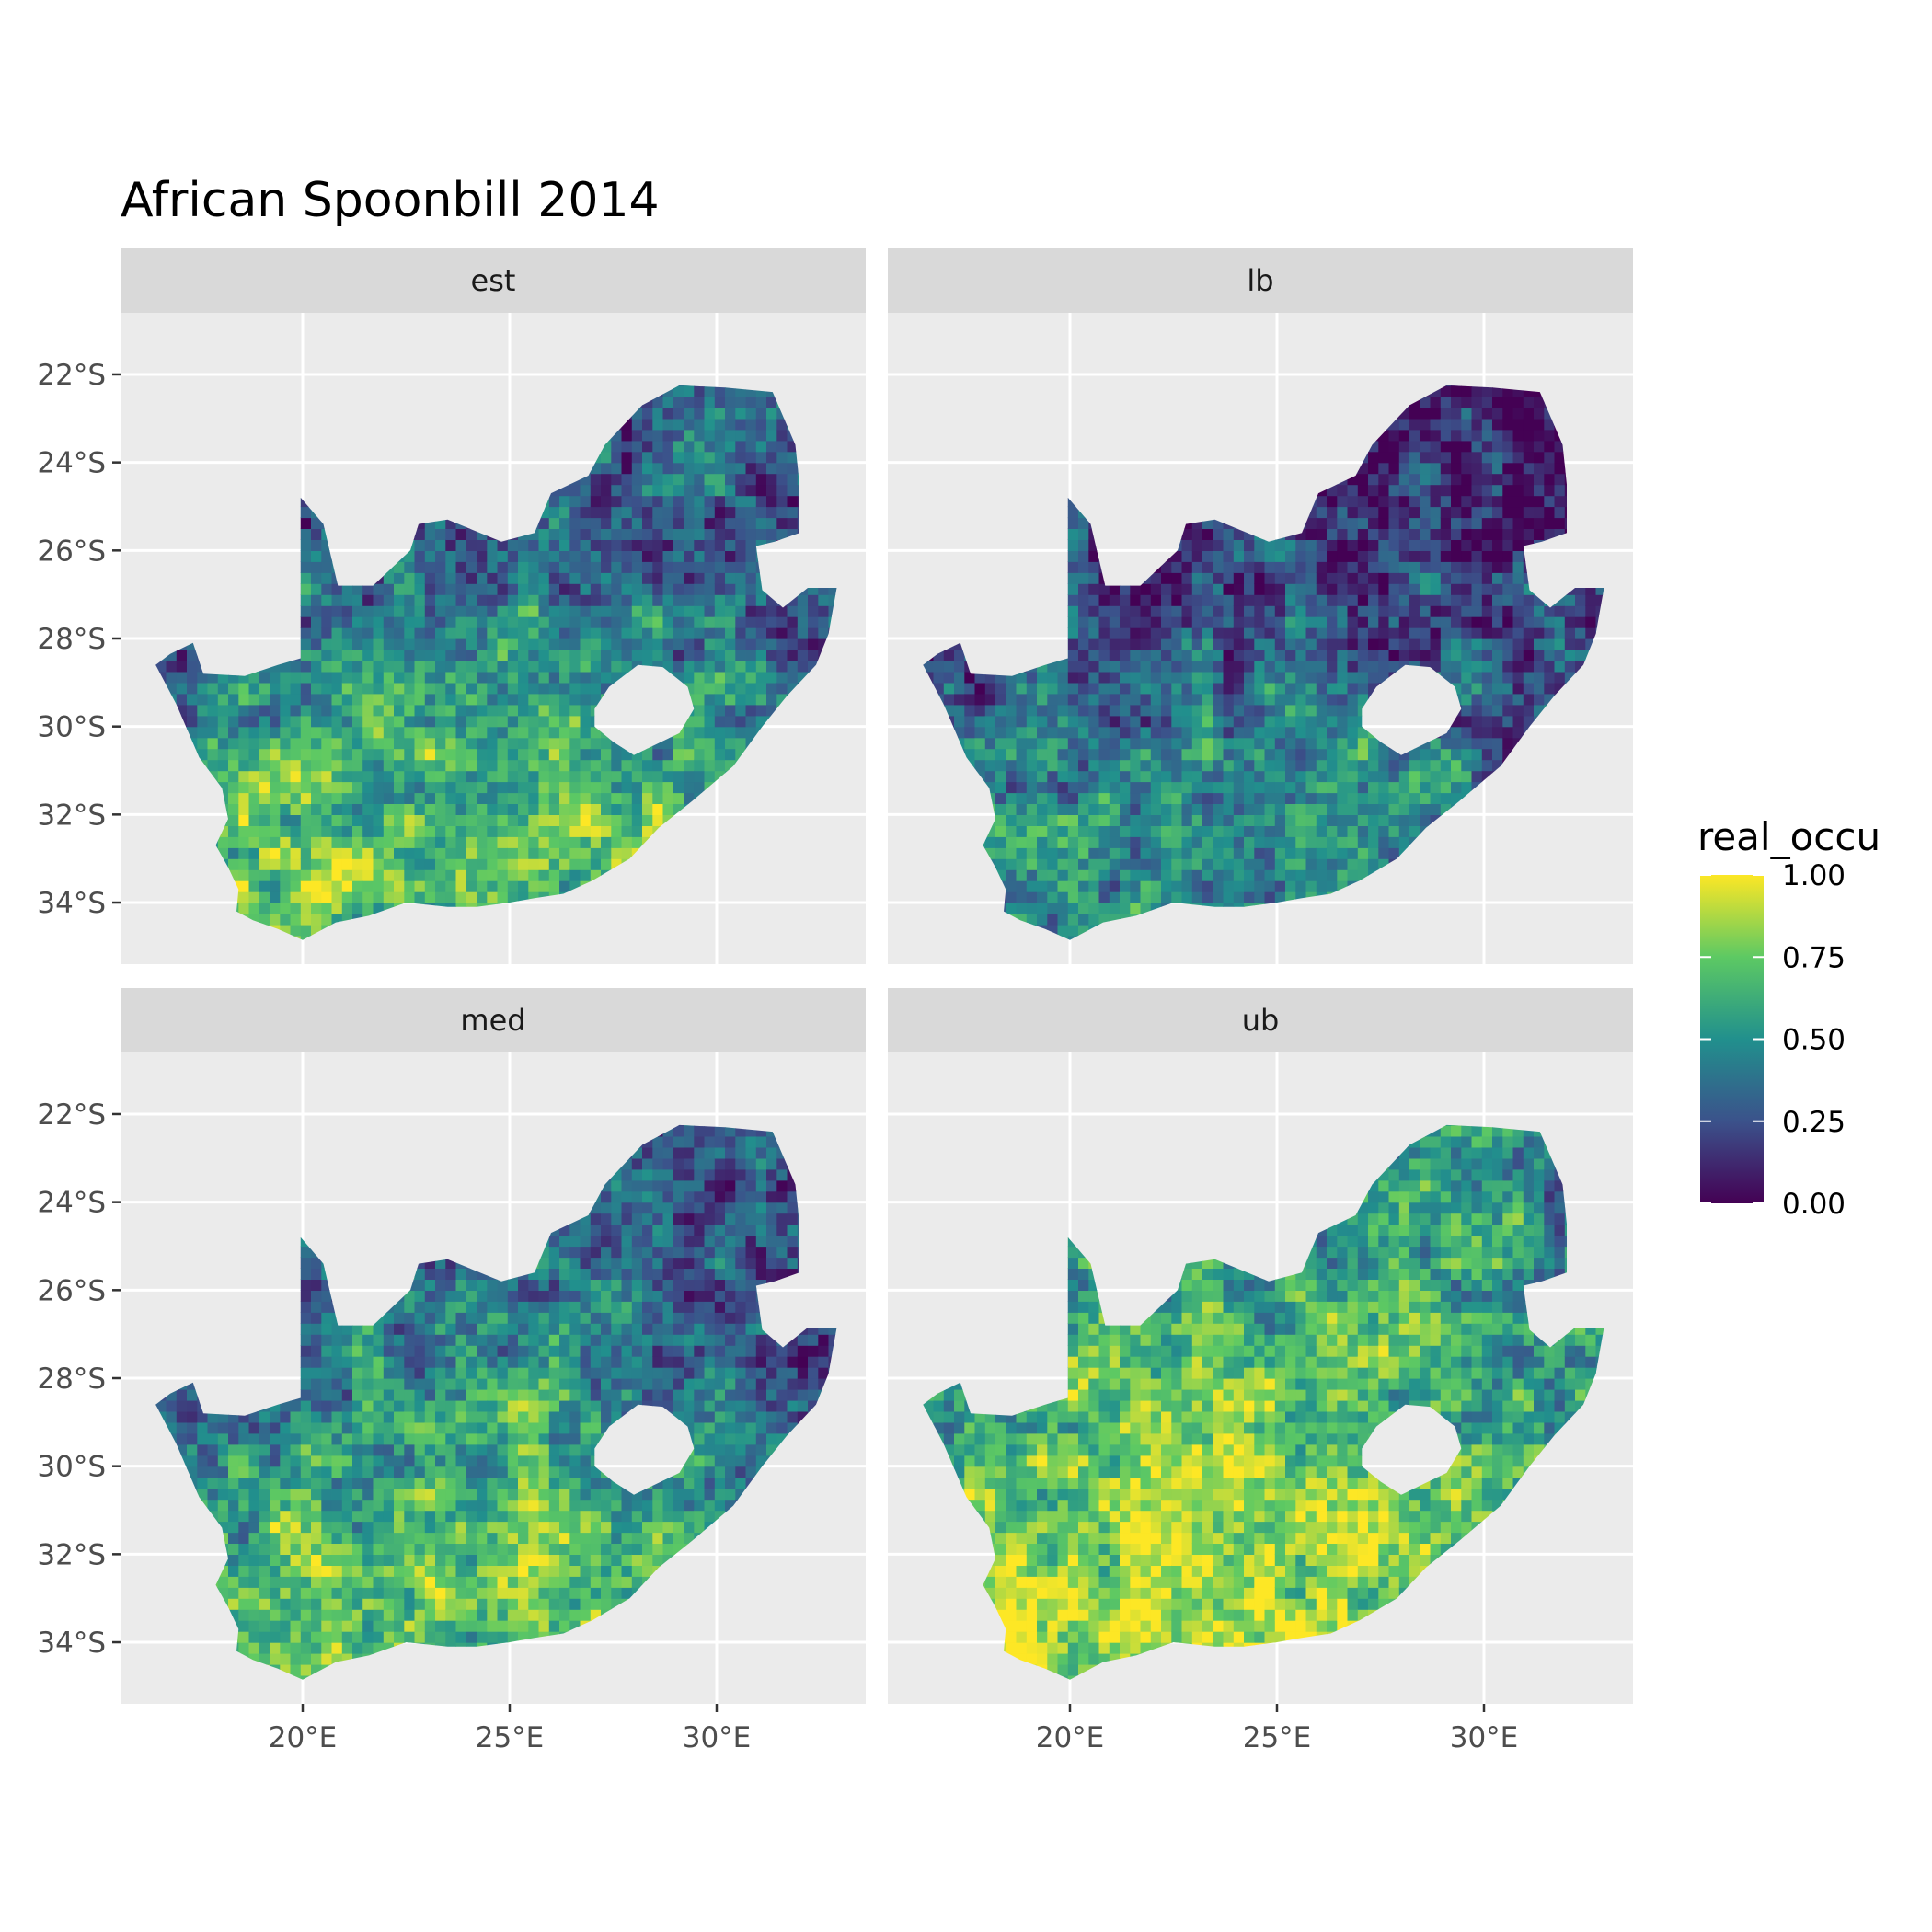 This screenshot has width=1932, height=1932. What do you see at coordinates (1814, 1122) in the screenshot?
I see `legend-label: 0.25` at bounding box center [1814, 1122].